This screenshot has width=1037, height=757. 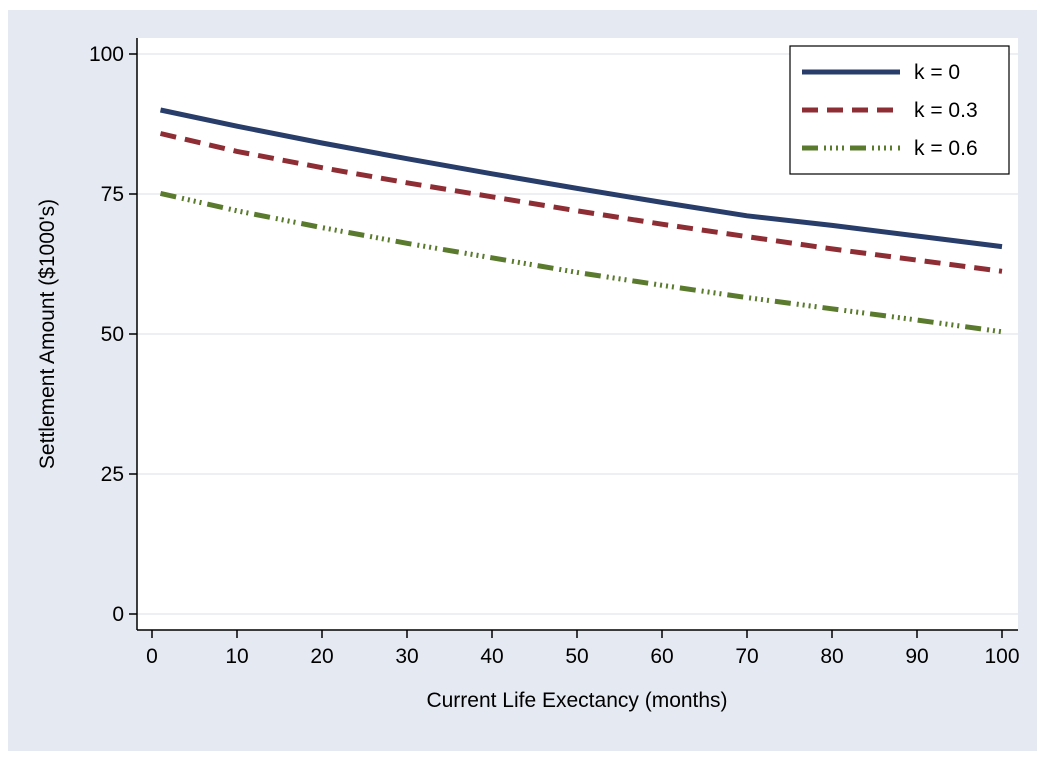 I want to click on legend-label-0: k = 0, so click(x=937, y=72).